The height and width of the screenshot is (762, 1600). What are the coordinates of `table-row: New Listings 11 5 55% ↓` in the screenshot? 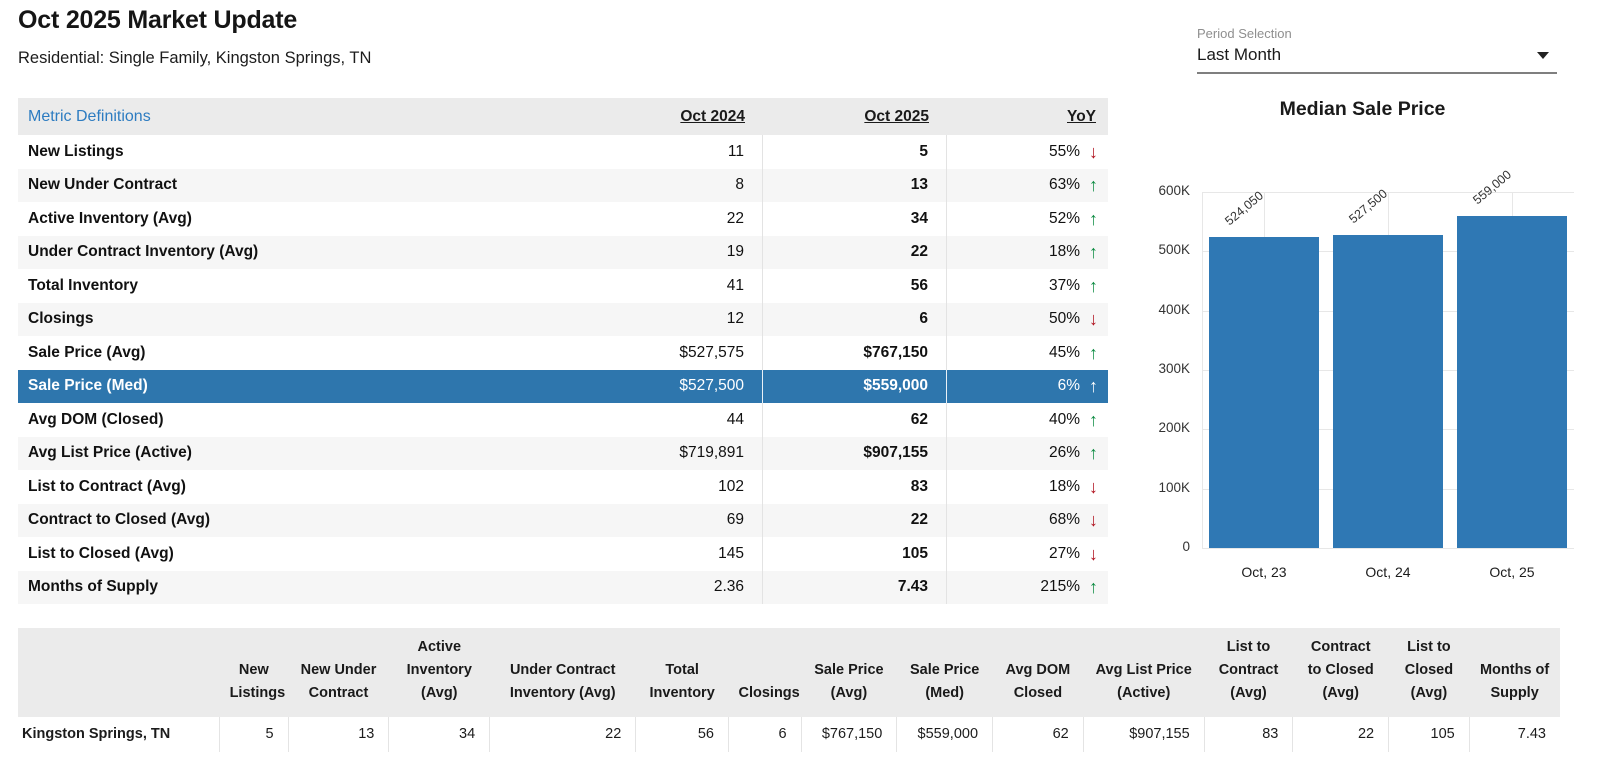 It's located at (563, 152).